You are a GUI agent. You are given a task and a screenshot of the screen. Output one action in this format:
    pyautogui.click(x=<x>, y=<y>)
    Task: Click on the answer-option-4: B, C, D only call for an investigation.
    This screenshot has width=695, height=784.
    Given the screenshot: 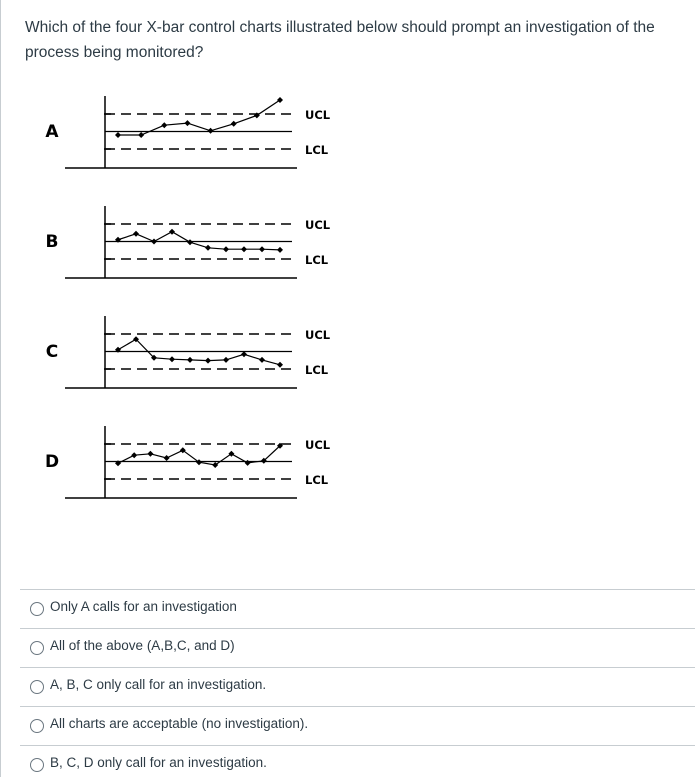 What is the action you would take?
    pyautogui.click(x=357, y=764)
    